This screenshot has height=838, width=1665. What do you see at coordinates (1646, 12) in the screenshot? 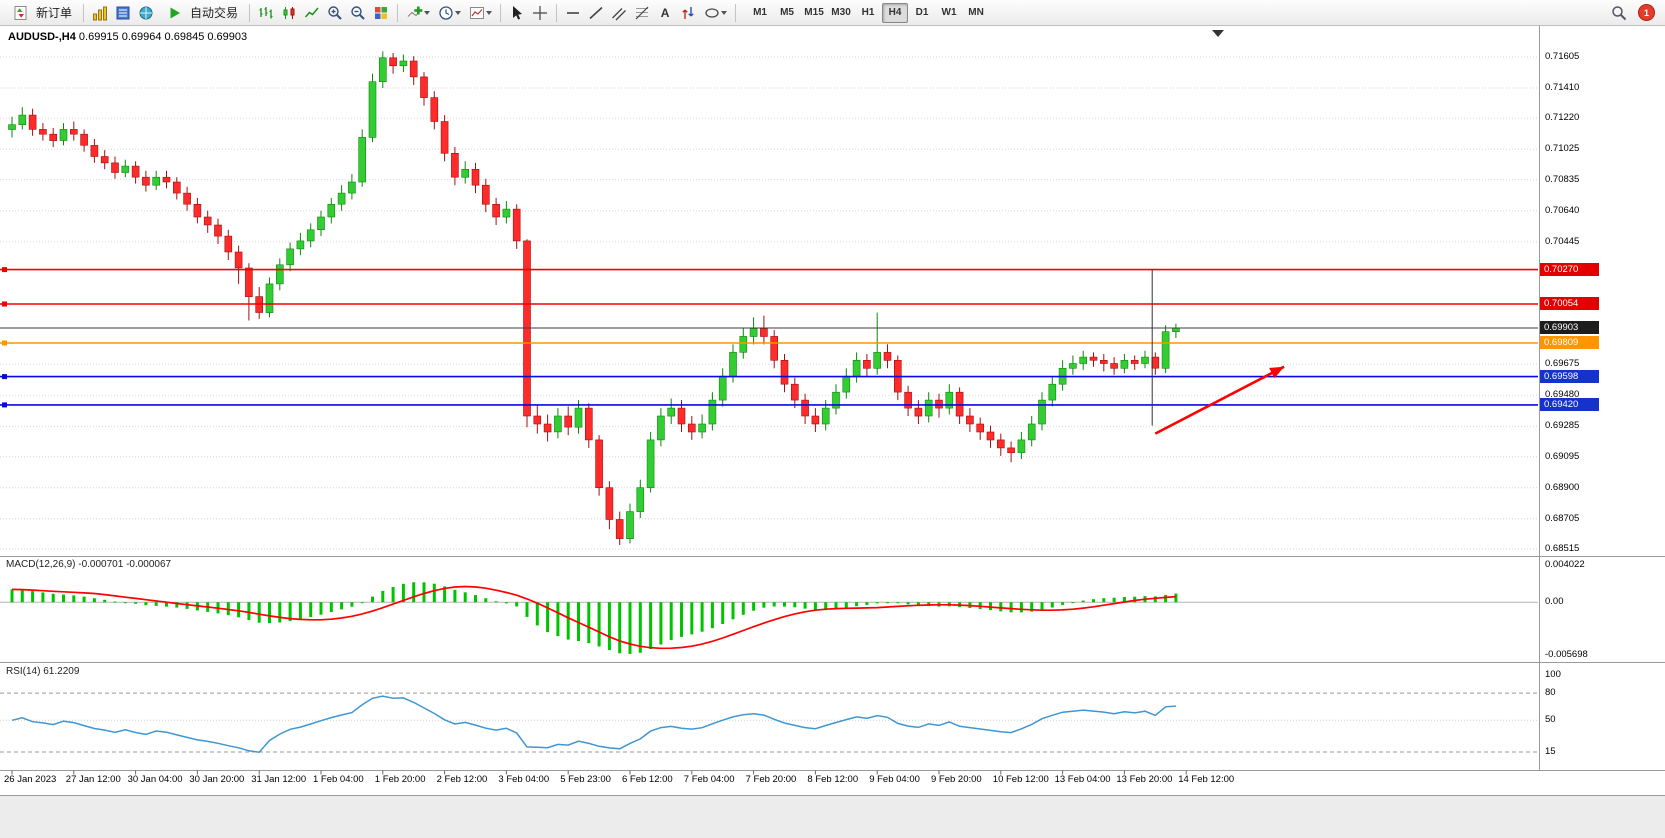
I see `notification-badge: 1` at bounding box center [1646, 12].